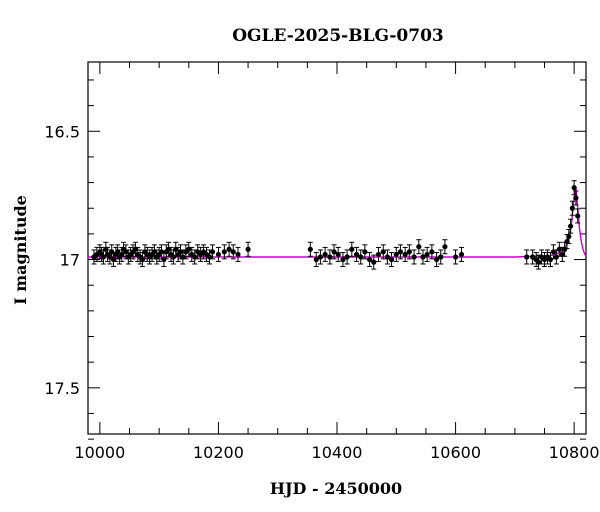 Image resolution: width=600 pixels, height=512 pixels. What do you see at coordinates (99, 452) in the screenshot?
I see `x-tick-label: 10000` at bounding box center [99, 452].